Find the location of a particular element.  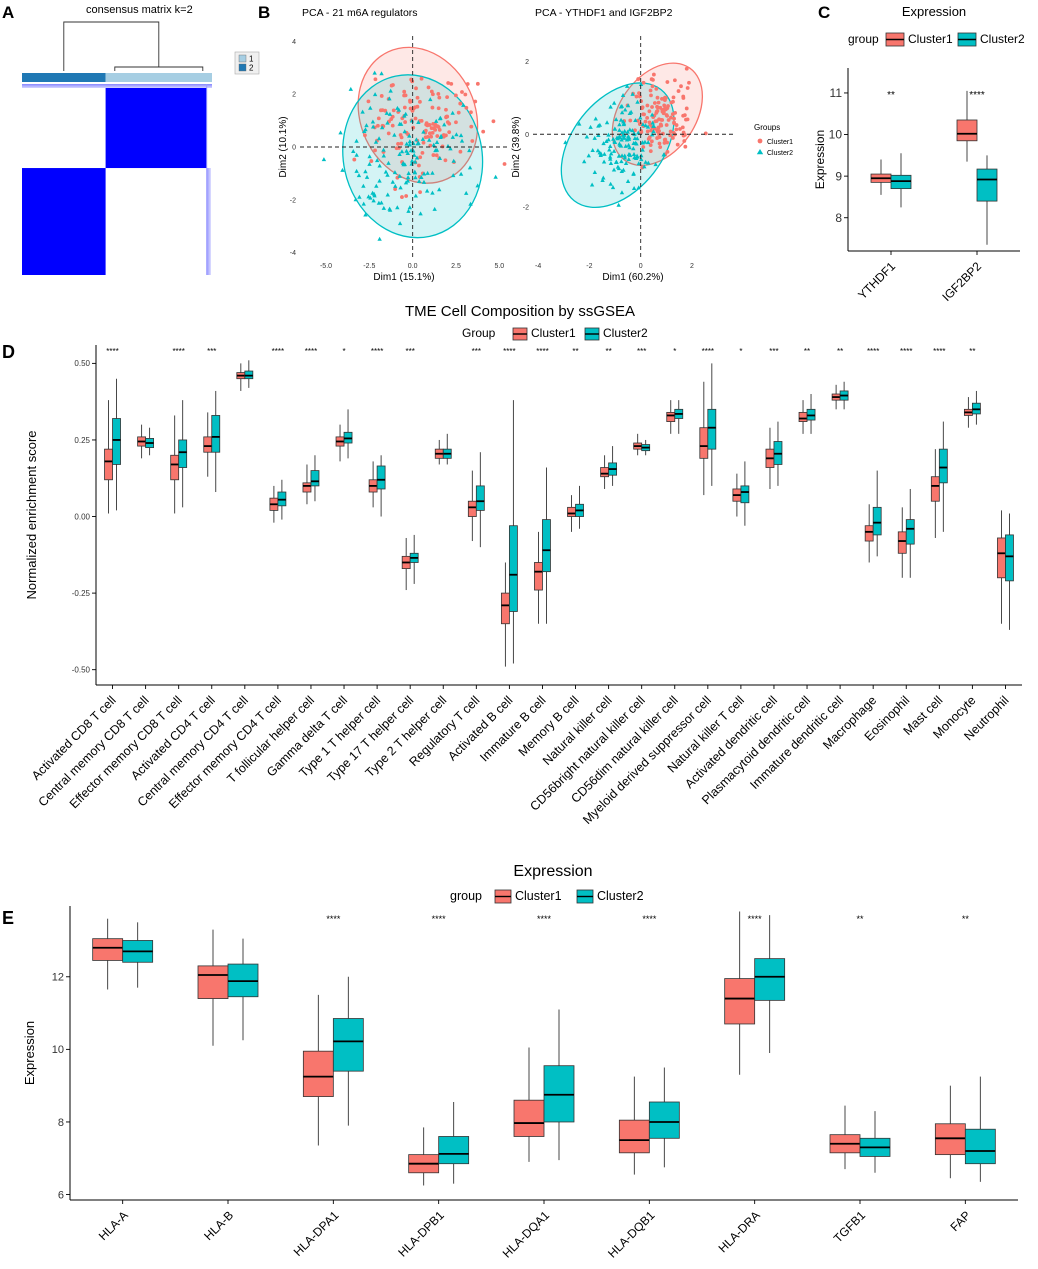

heatmap-streak-row is located at coordinates (117, 87).